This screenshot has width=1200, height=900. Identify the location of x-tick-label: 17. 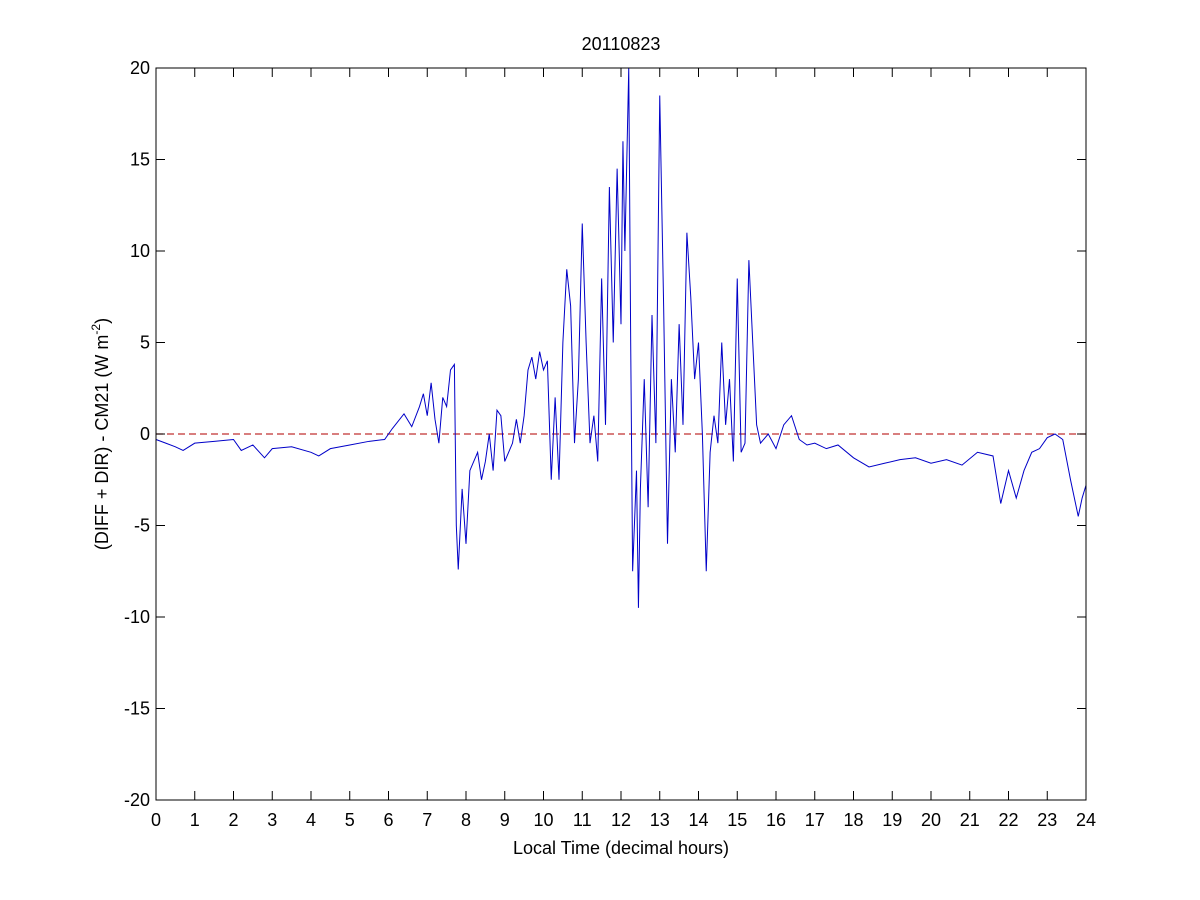
(815, 820).